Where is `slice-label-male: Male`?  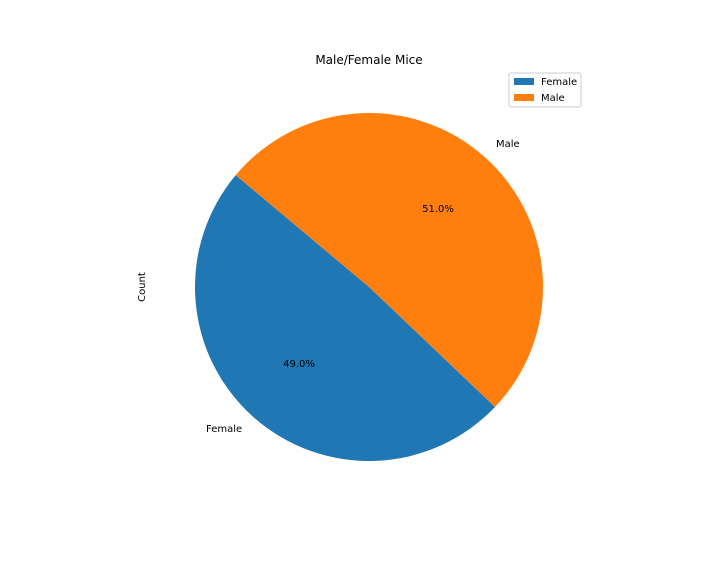 slice-label-male: Male is located at coordinates (508, 144).